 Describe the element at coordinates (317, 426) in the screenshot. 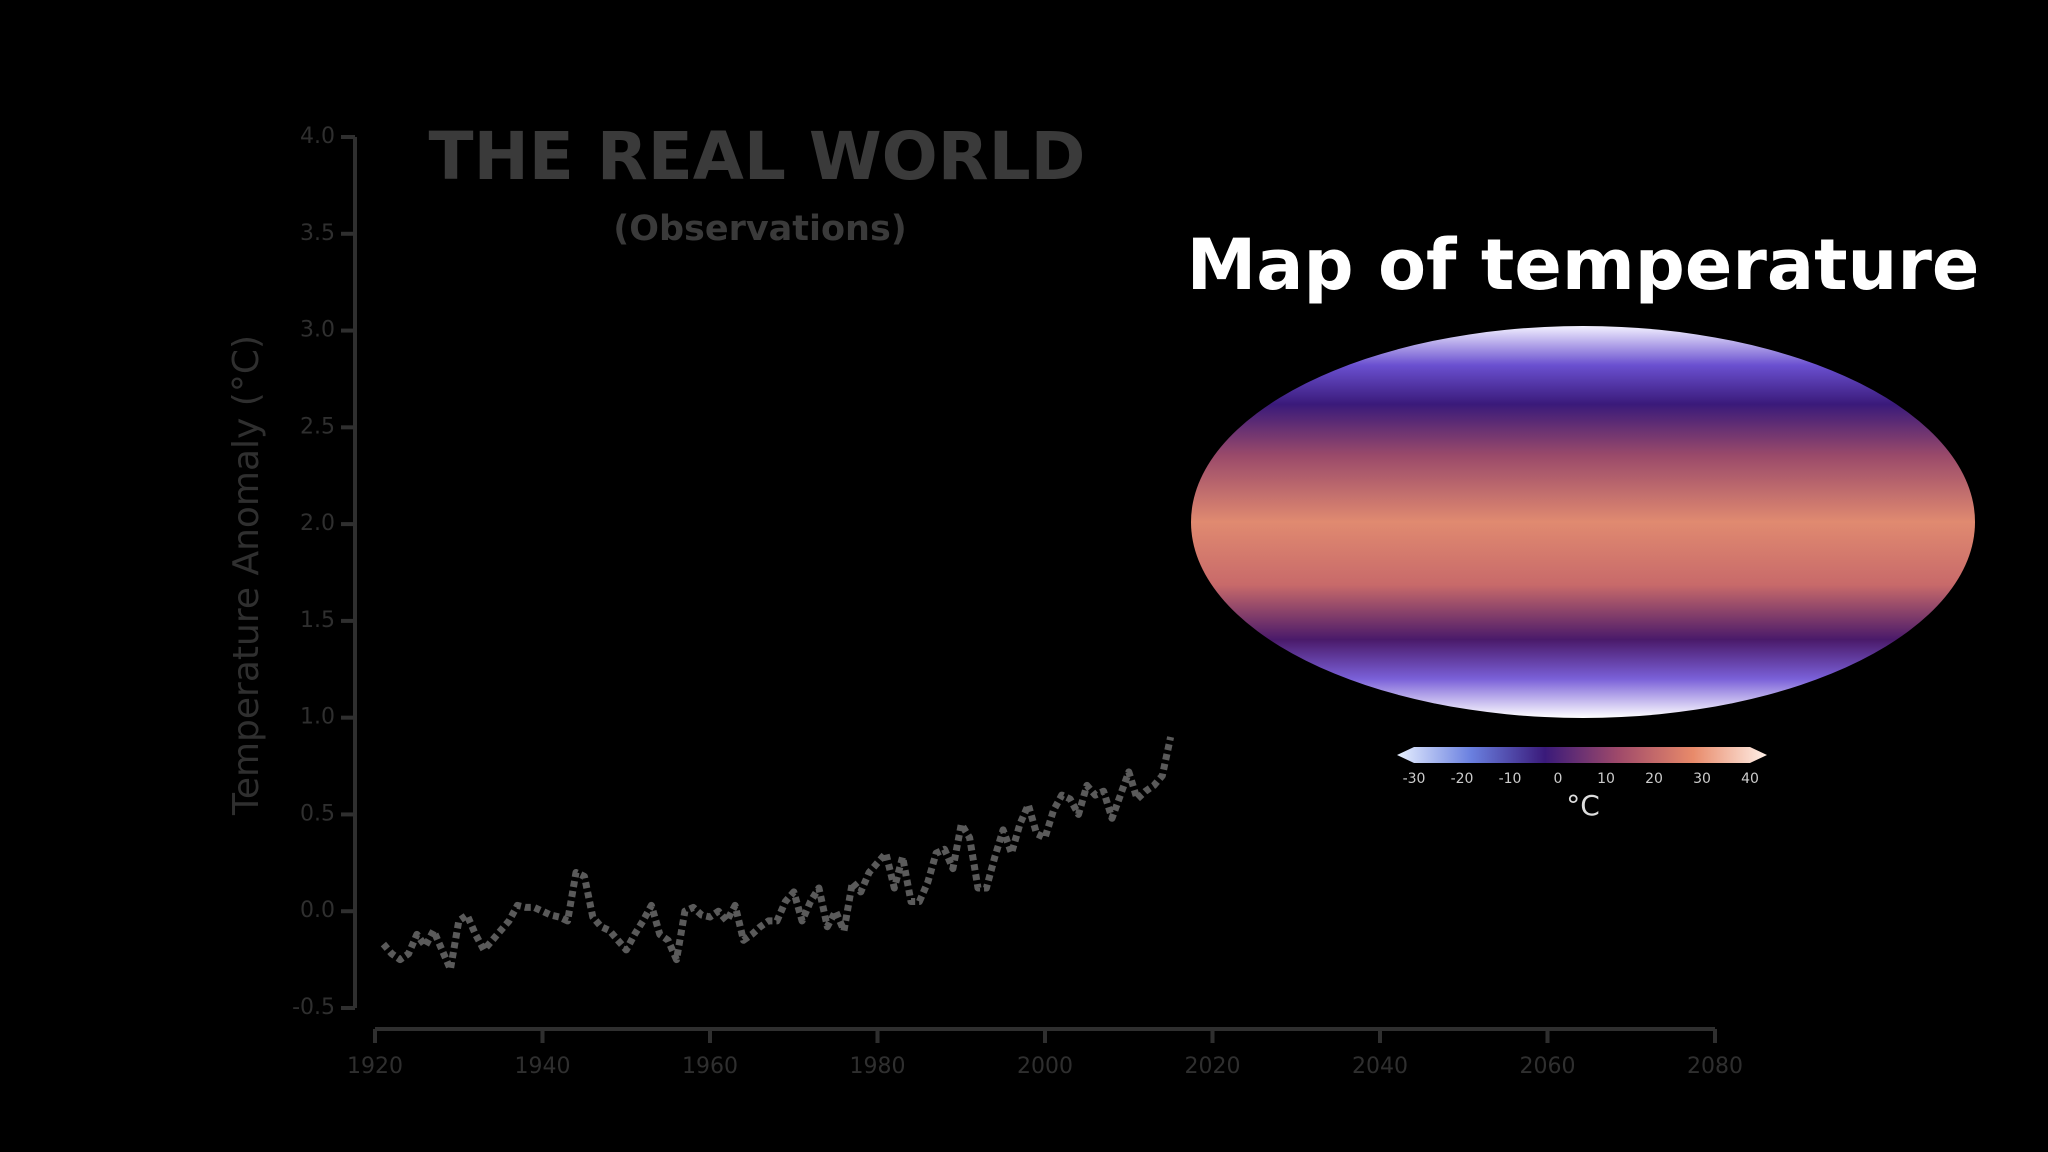

I see `y-tick-label: 2.5` at that location.